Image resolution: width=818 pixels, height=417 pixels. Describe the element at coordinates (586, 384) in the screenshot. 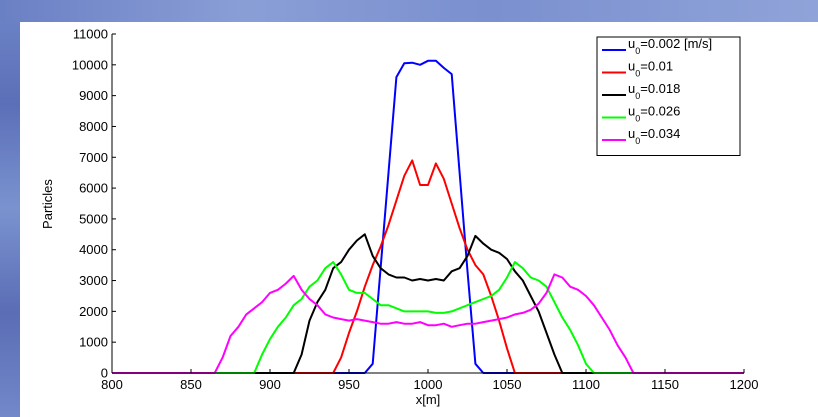

I see `x-tick-label: 1100` at that location.